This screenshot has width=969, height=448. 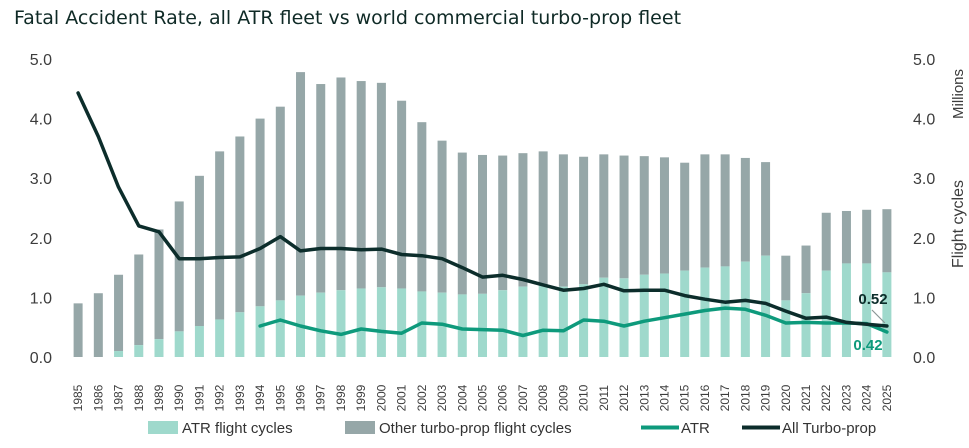 I want to click on y-right-tick-label: 0.0, so click(x=924, y=358).